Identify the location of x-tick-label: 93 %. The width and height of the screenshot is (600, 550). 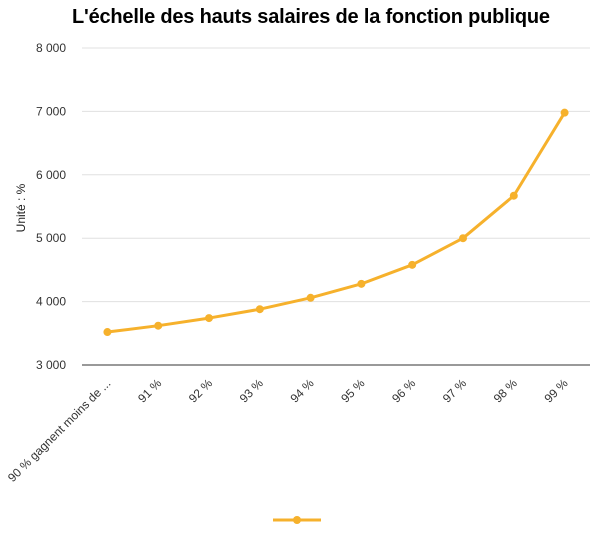
(251, 390).